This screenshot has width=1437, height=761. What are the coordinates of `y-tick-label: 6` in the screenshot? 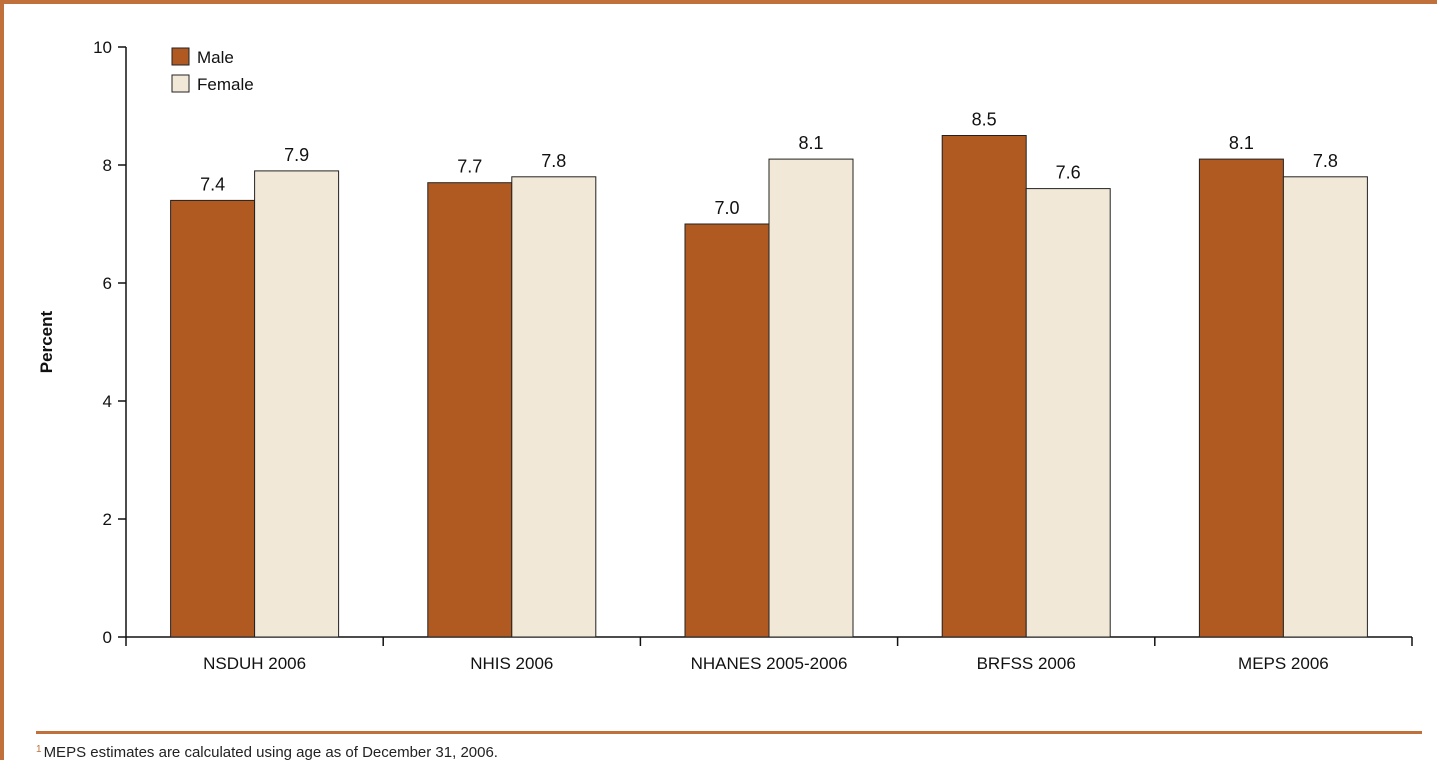 It's located at (107, 283).